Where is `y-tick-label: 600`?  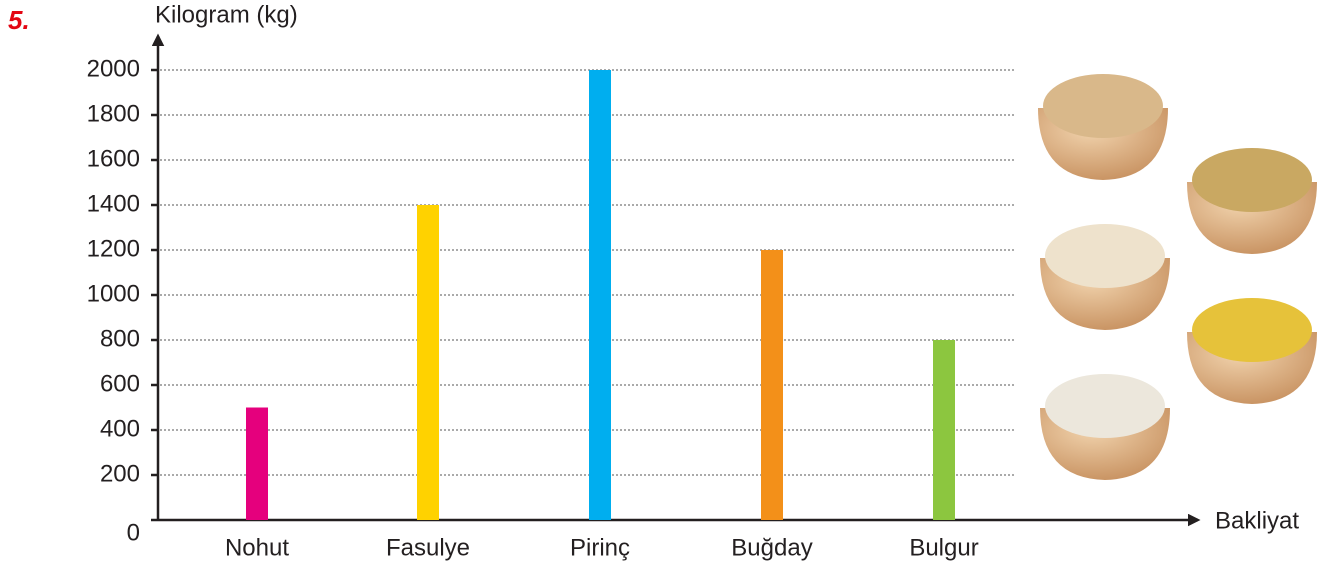
y-tick-label: 600 is located at coordinates (120, 383).